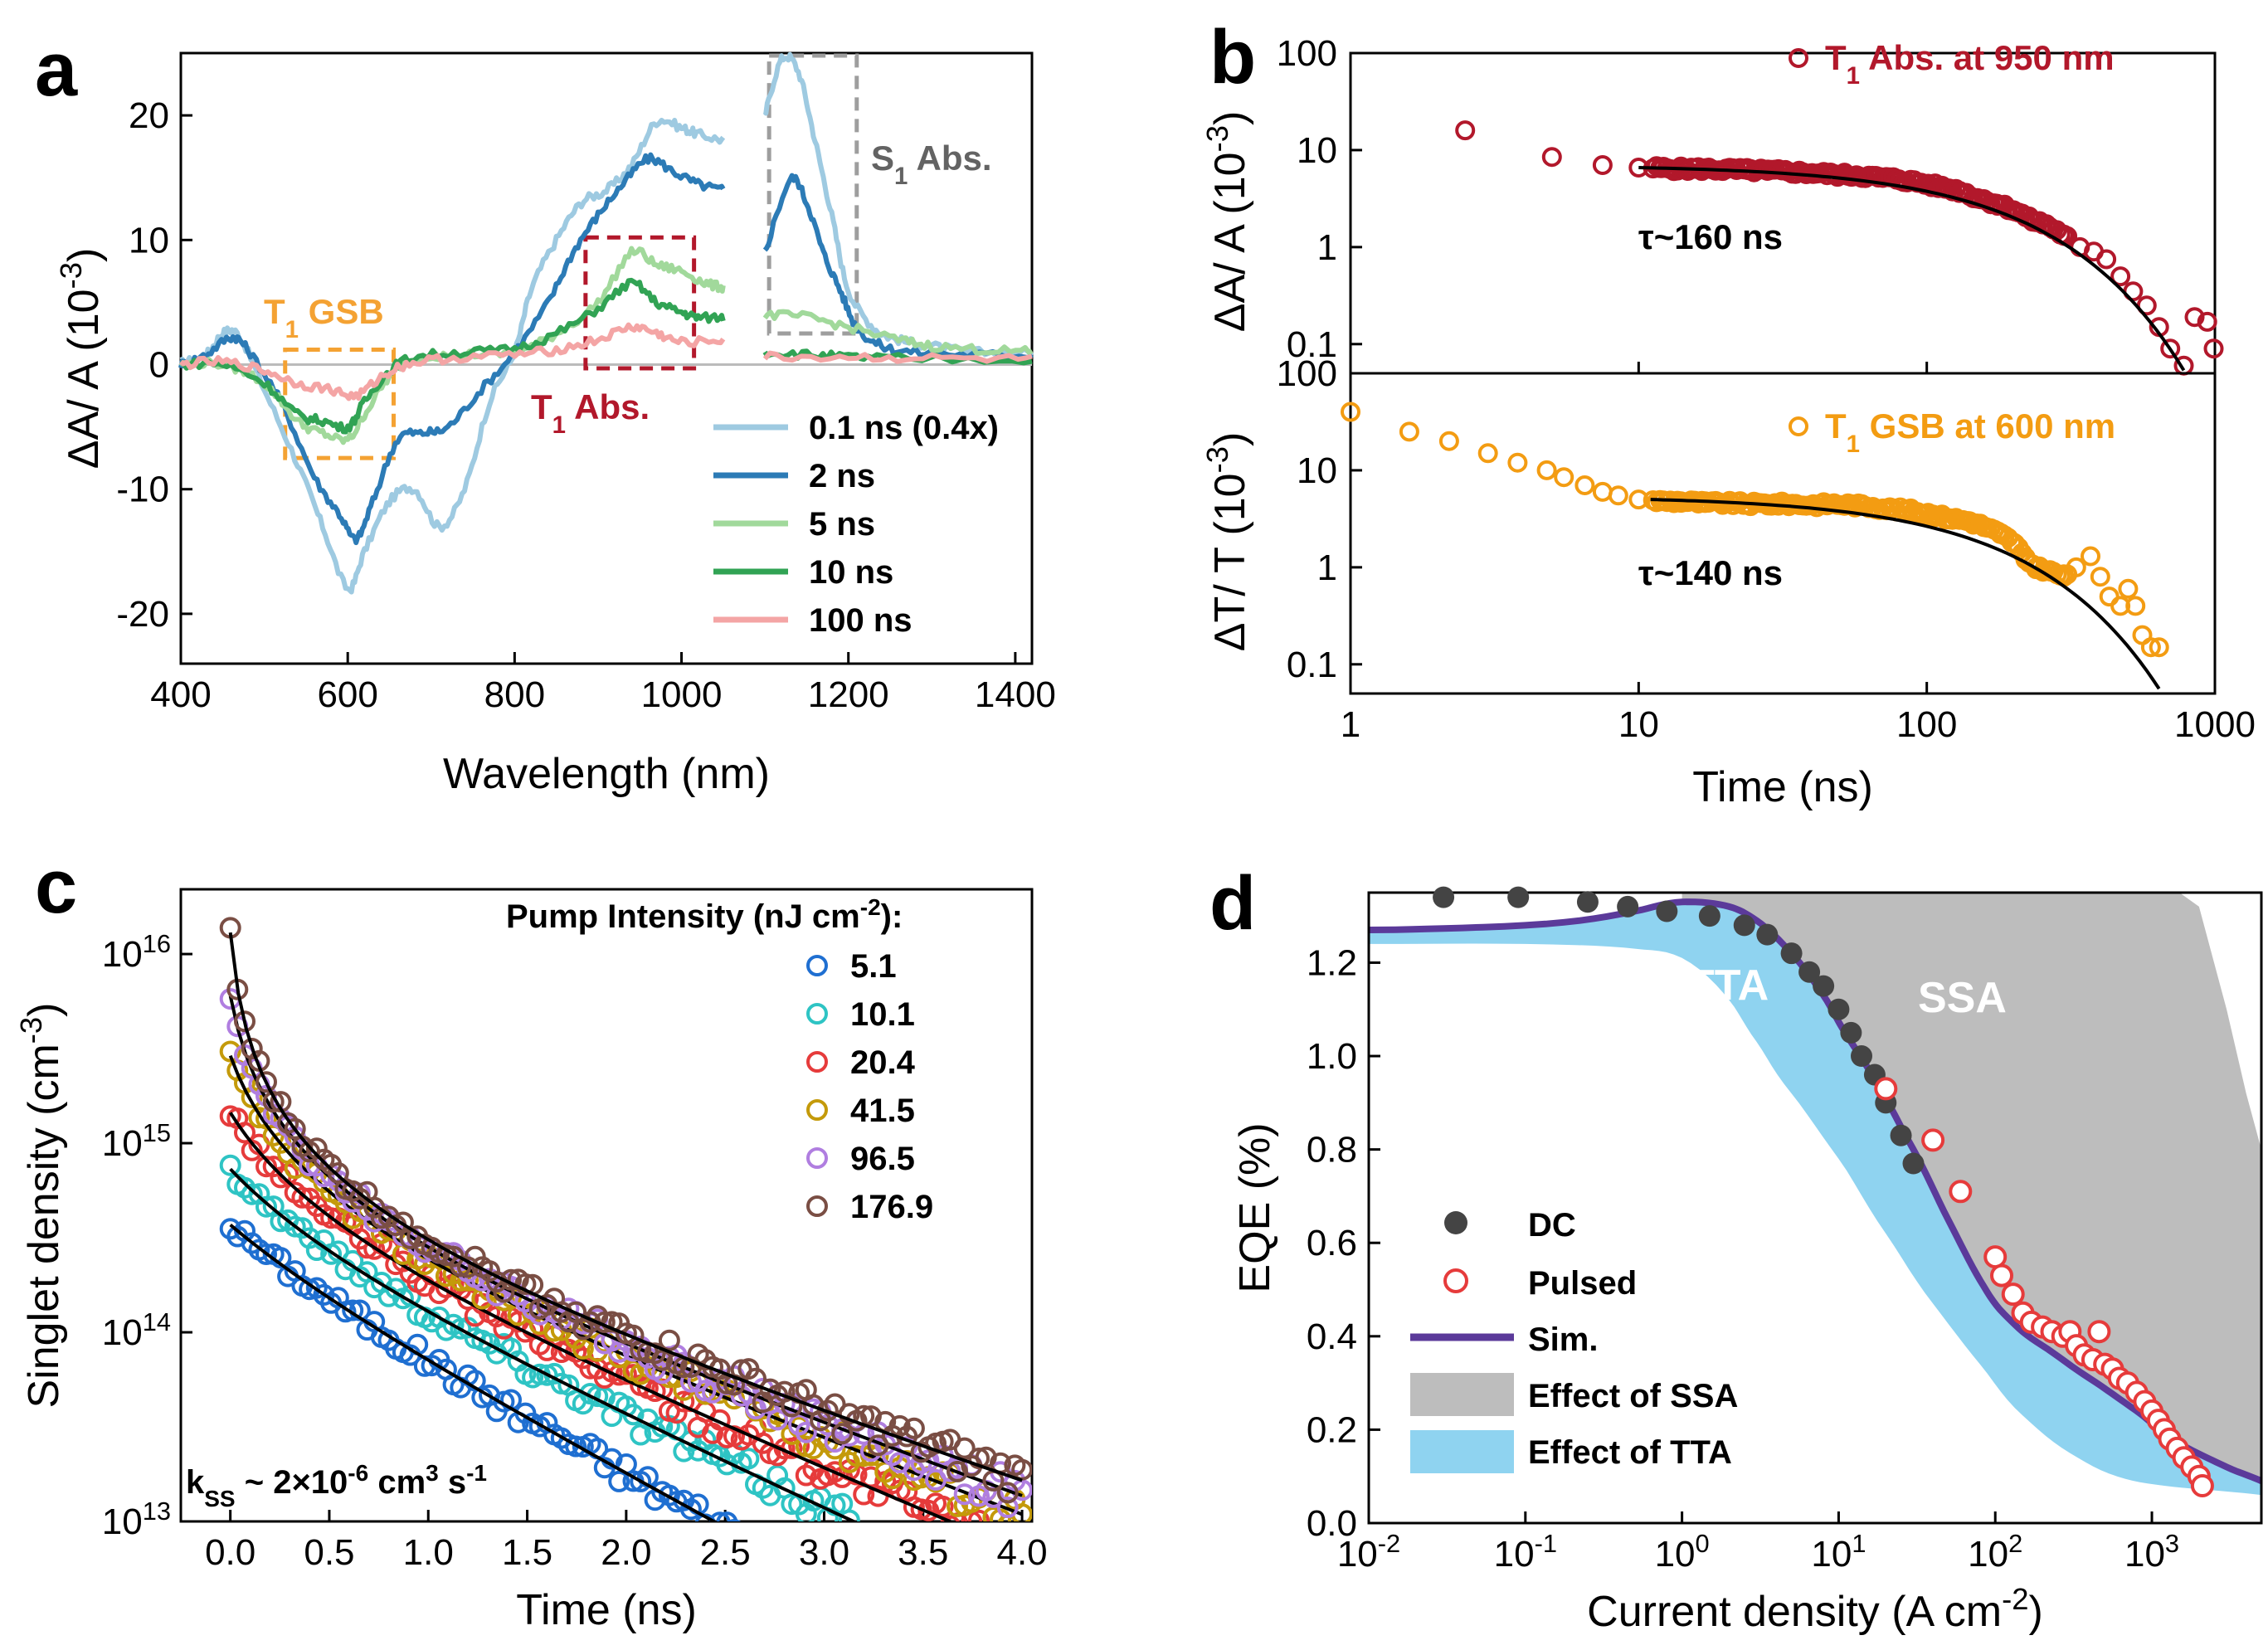 This screenshot has height=1650, width=2268. Describe the element at coordinates (1815, 1191) in the screenshot. I see `sim-line` at that location.